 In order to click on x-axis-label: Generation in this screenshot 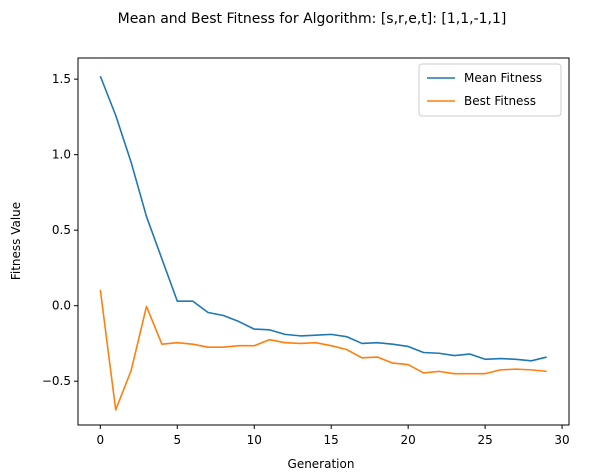, I will do `click(321, 464)`.